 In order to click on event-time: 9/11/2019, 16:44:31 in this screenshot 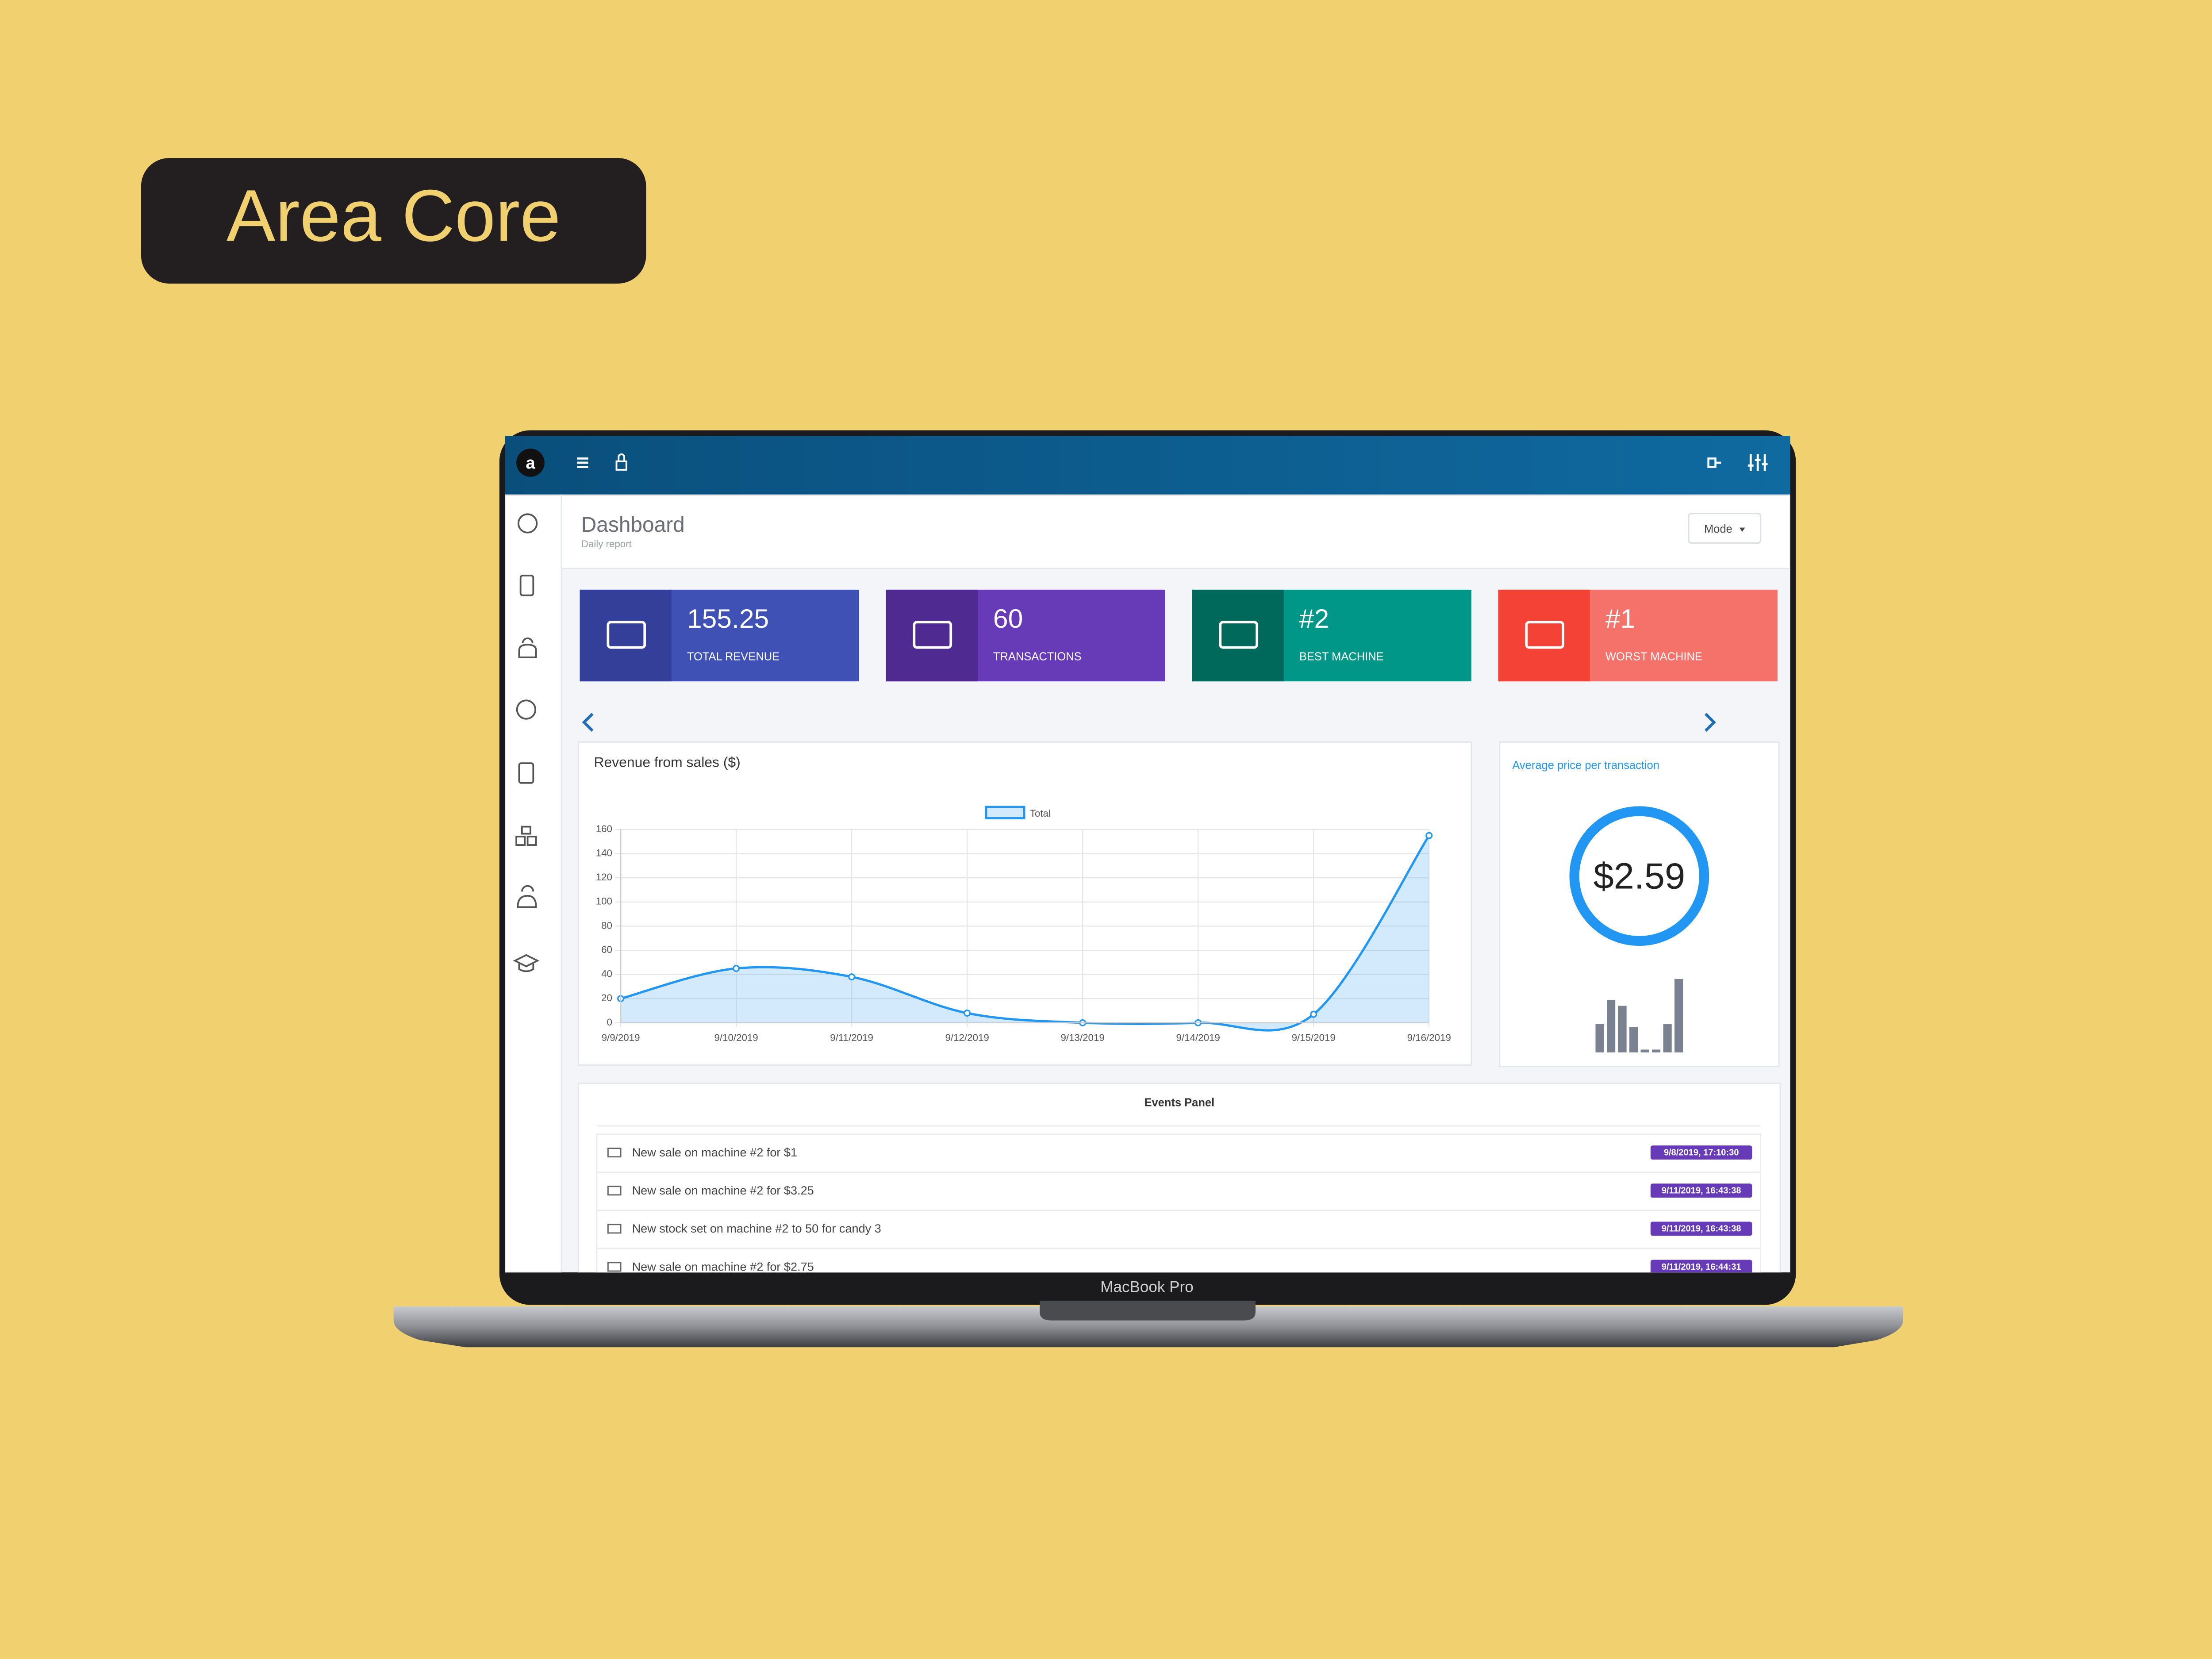, I will do `click(1702, 1267)`.